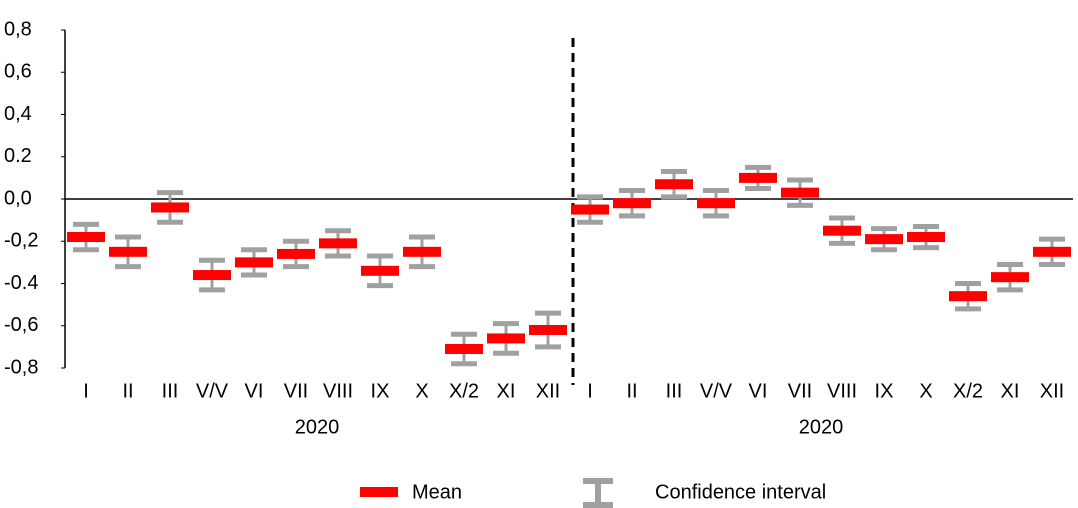 The height and width of the screenshot is (508, 1078). Describe the element at coordinates (21, 283) in the screenshot. I see `y-tick-label: -0.4` at that location.